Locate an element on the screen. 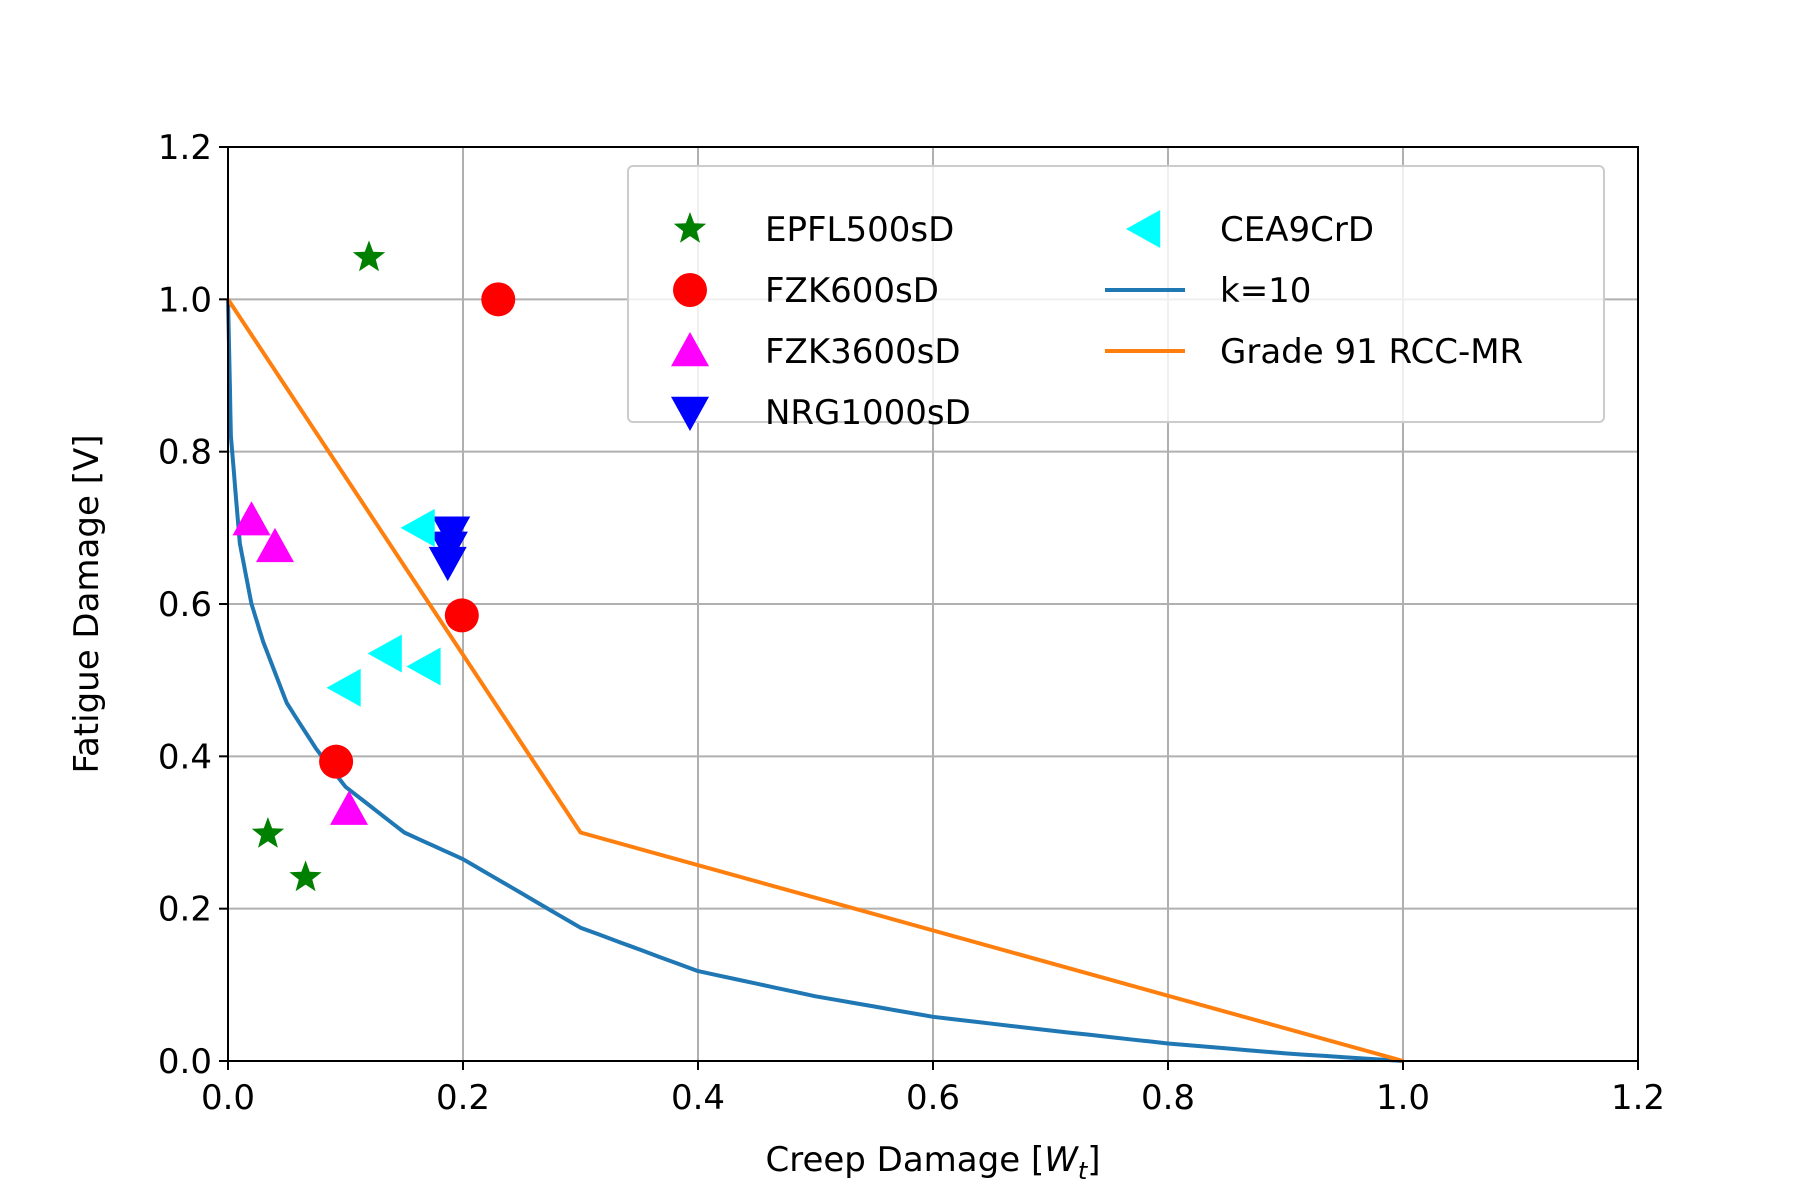  plot-markers is located at coordinates (374, 566).